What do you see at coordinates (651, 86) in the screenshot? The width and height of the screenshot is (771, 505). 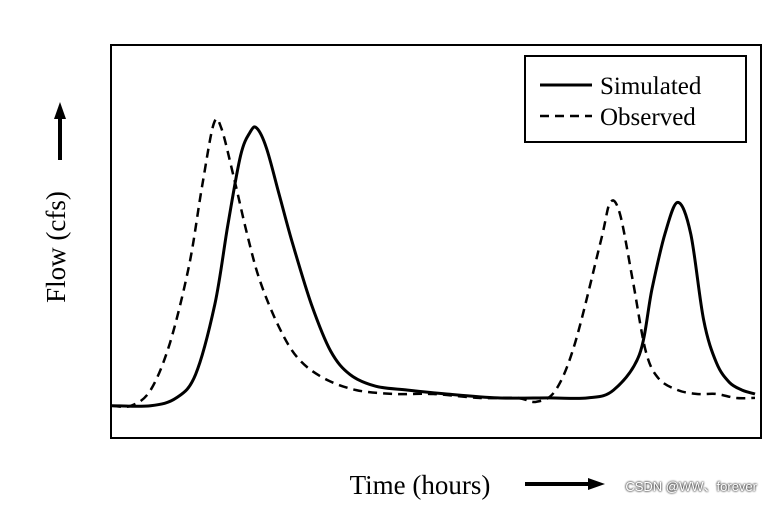 I see `legend-label-simulated: Simulated` at bounding box center [651, 86].